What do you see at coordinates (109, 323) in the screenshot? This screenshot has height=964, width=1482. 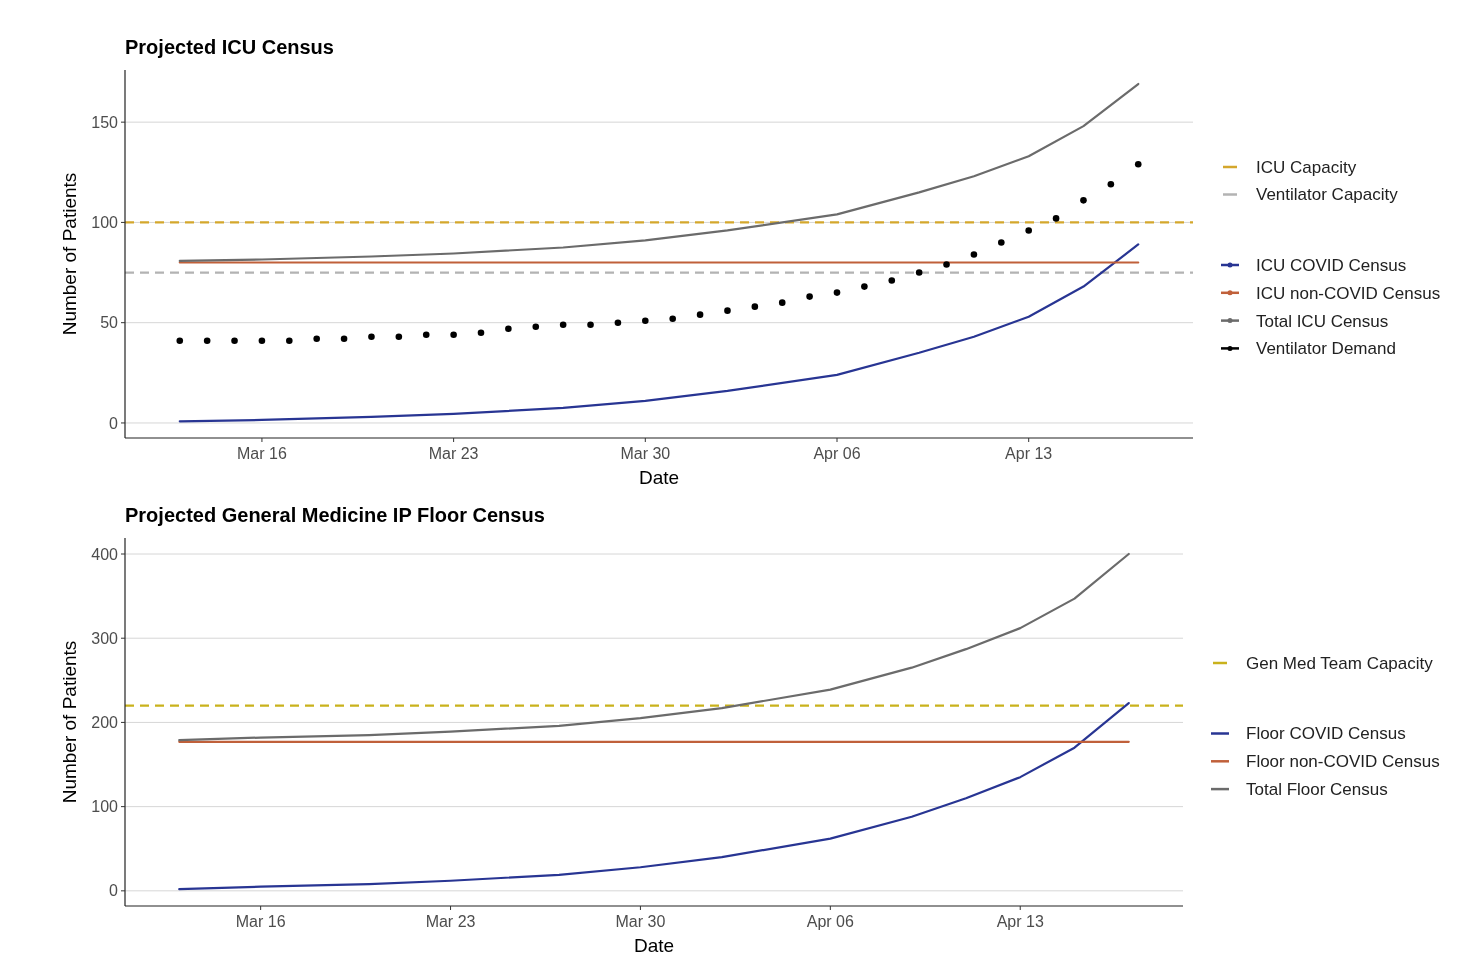 I see `y-tick-label: 50` at bounding box center [109, 323].